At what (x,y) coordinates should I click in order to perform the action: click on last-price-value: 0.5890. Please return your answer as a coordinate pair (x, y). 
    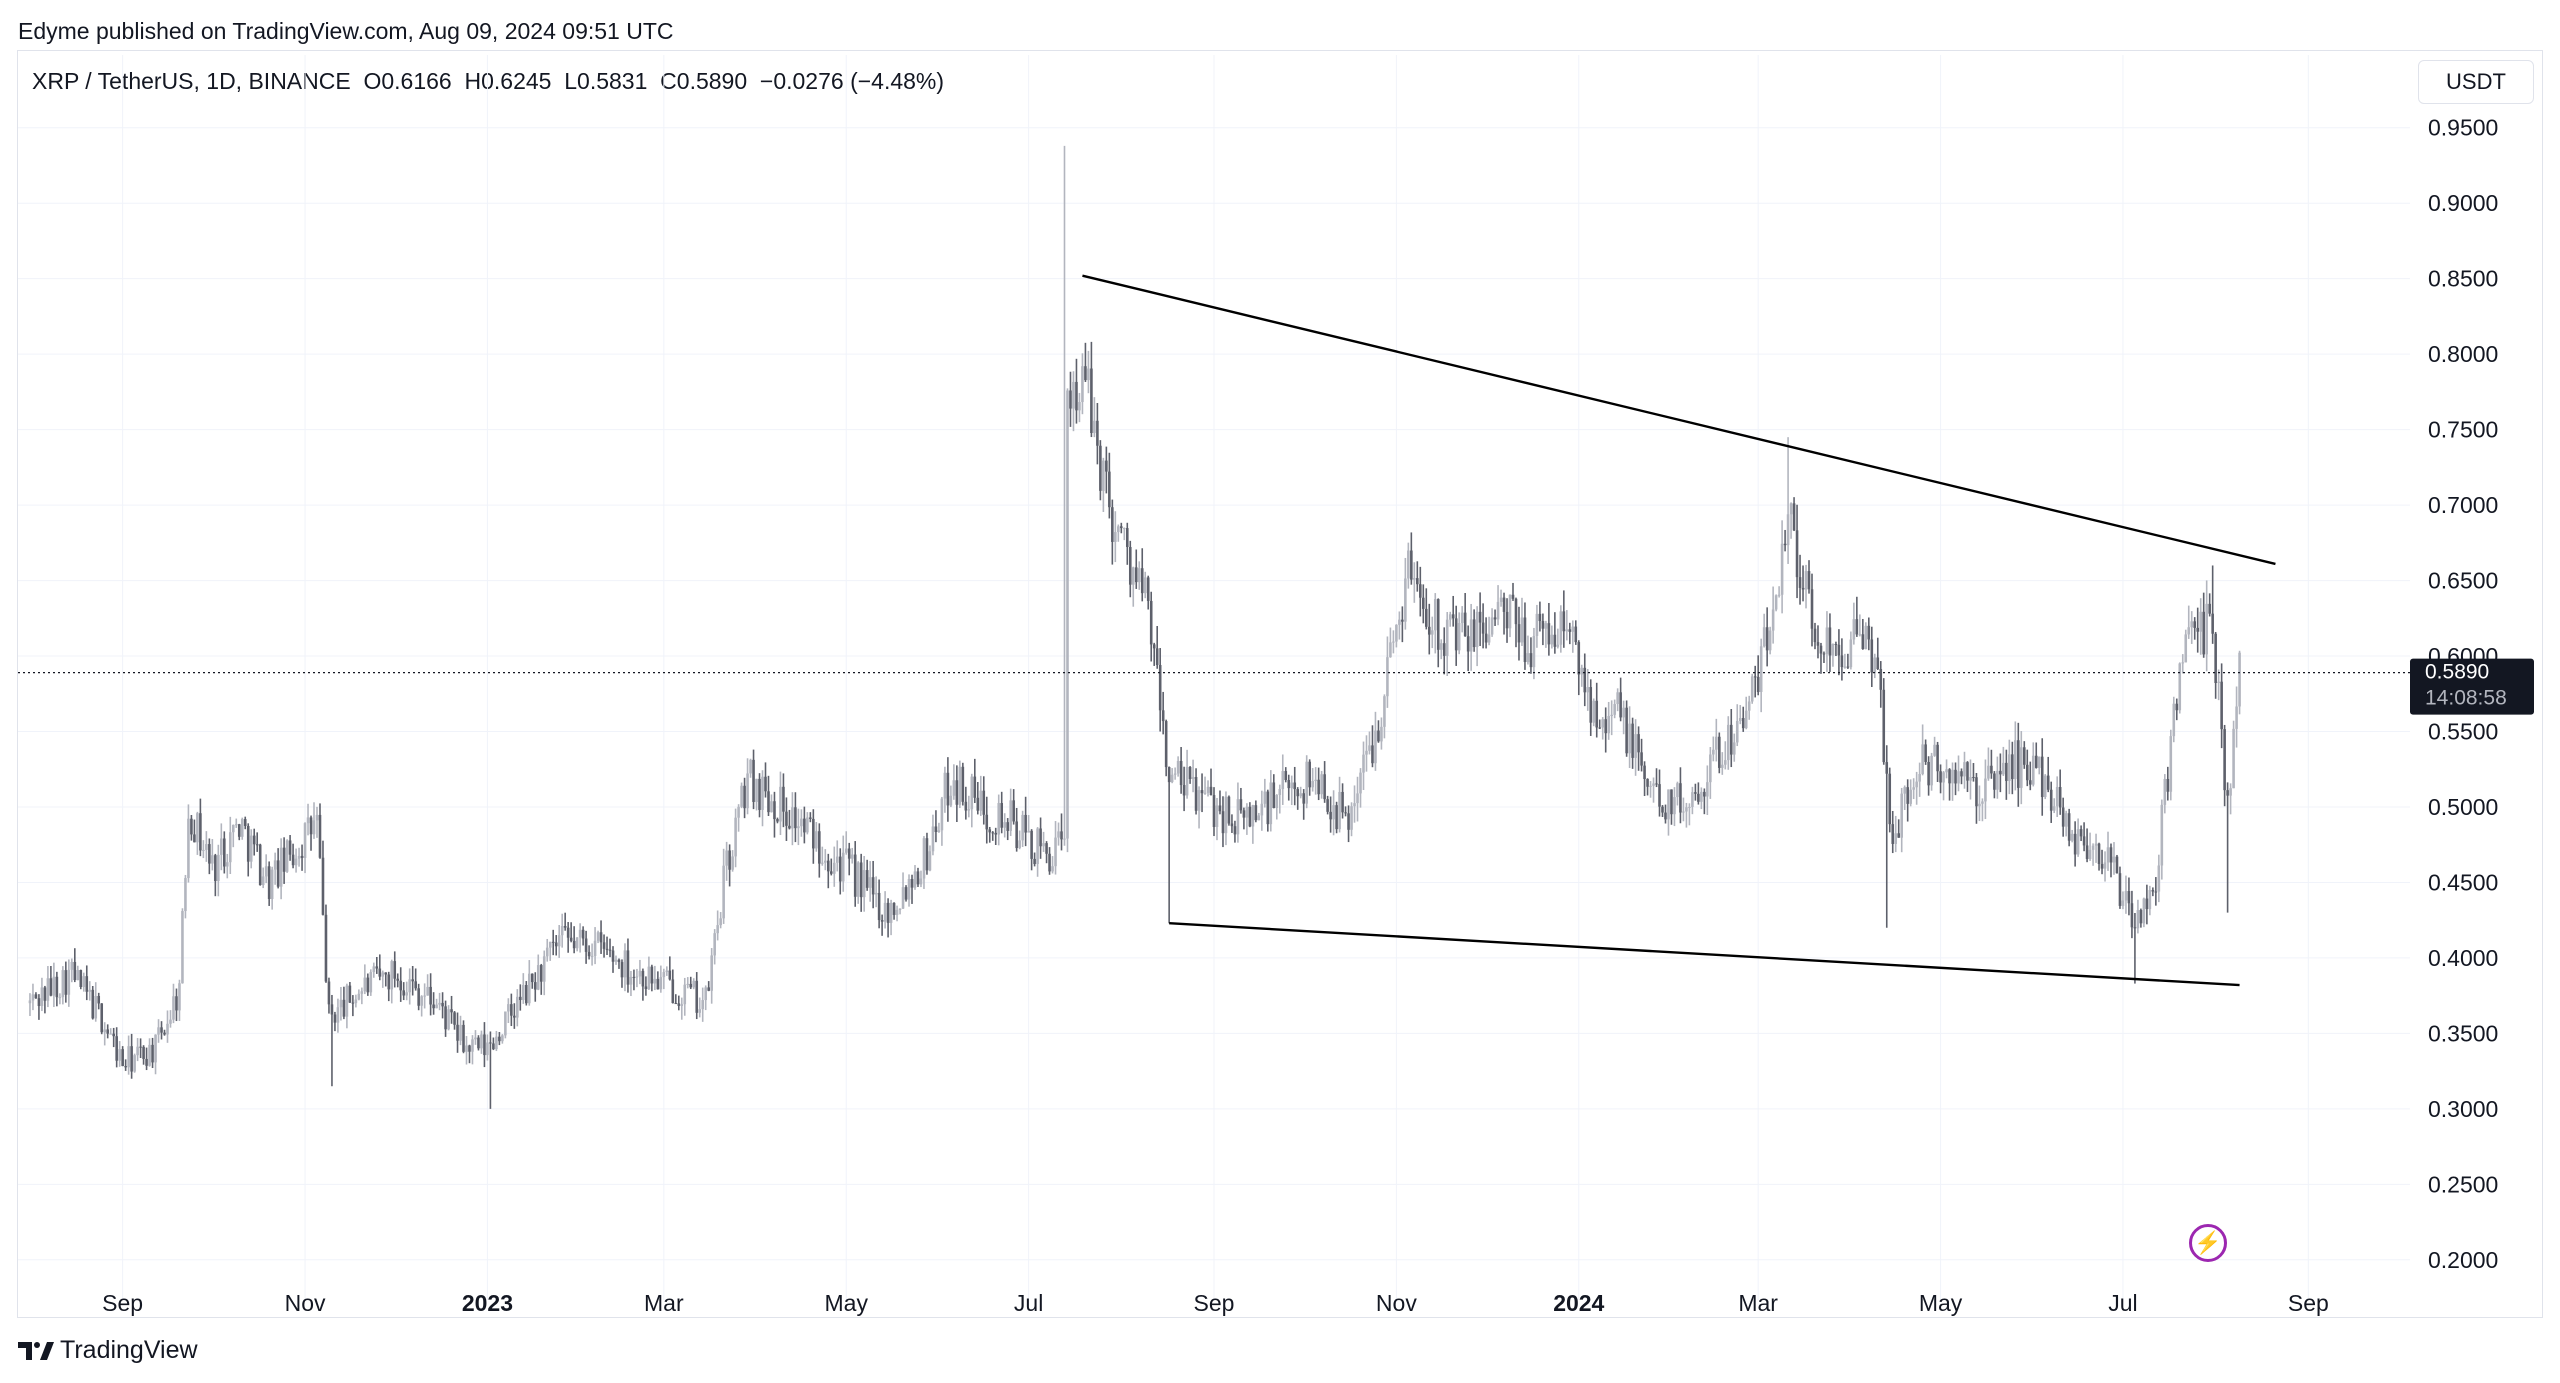
    Looking at the image, I should click on (2457, 672).